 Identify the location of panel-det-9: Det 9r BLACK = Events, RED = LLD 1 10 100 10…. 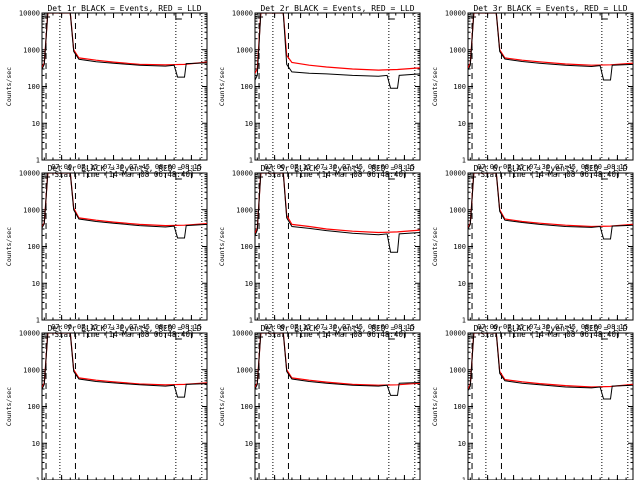
(532, 402).